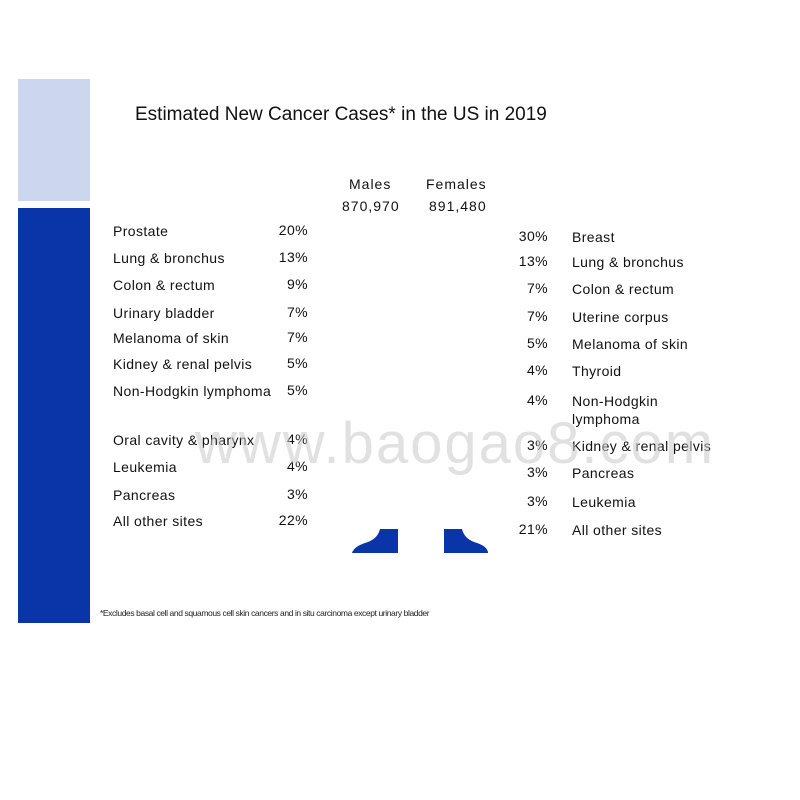 This screenshot has width=800, height=800. I want to click on female-site: Uterine corpus, so click(620, 317).